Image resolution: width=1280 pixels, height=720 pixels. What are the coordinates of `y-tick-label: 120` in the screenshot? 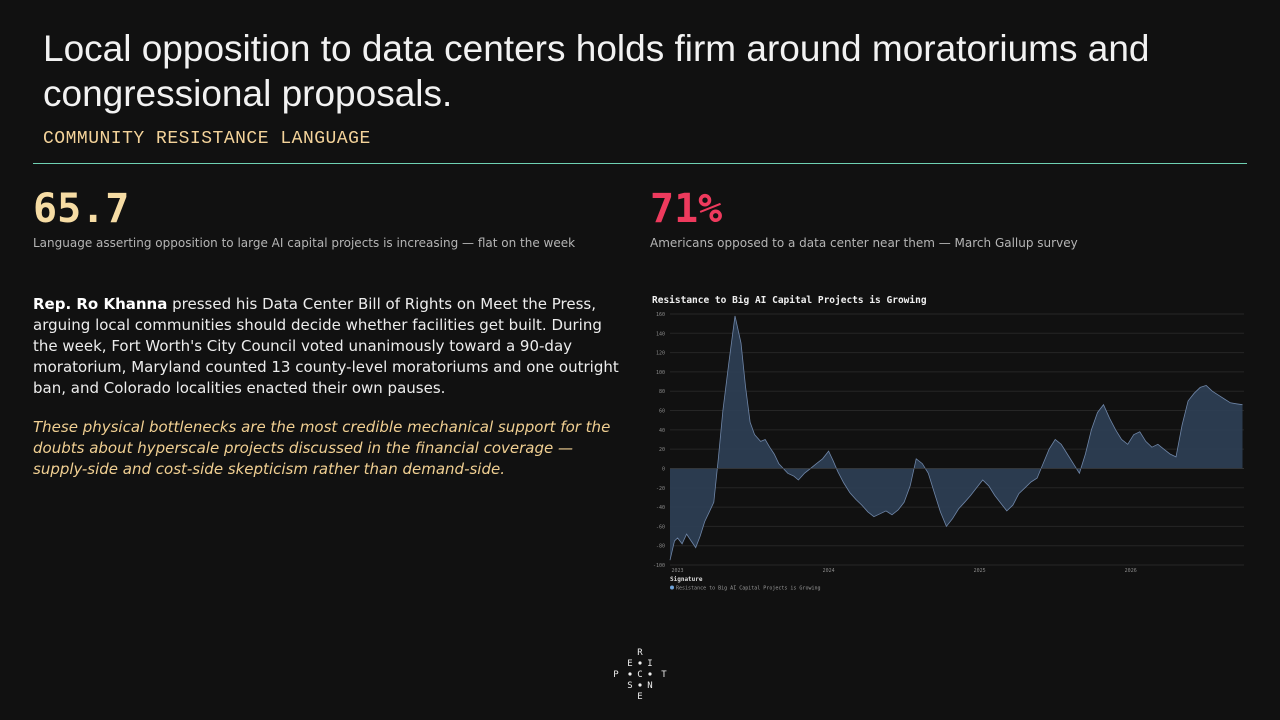 It's located at (660, 354).